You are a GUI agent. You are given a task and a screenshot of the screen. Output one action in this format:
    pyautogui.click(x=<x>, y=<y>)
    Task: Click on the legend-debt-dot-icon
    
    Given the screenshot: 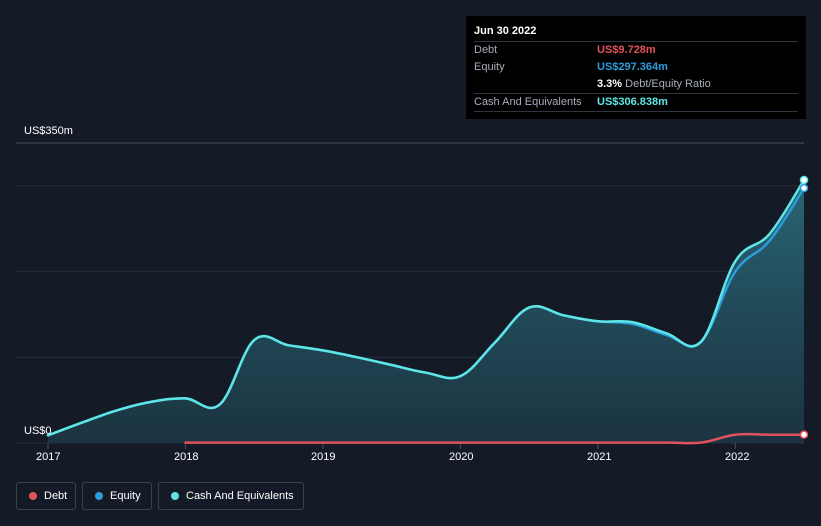 What is the action you would take?
    pyautogui.click(x=33, y=496)
    